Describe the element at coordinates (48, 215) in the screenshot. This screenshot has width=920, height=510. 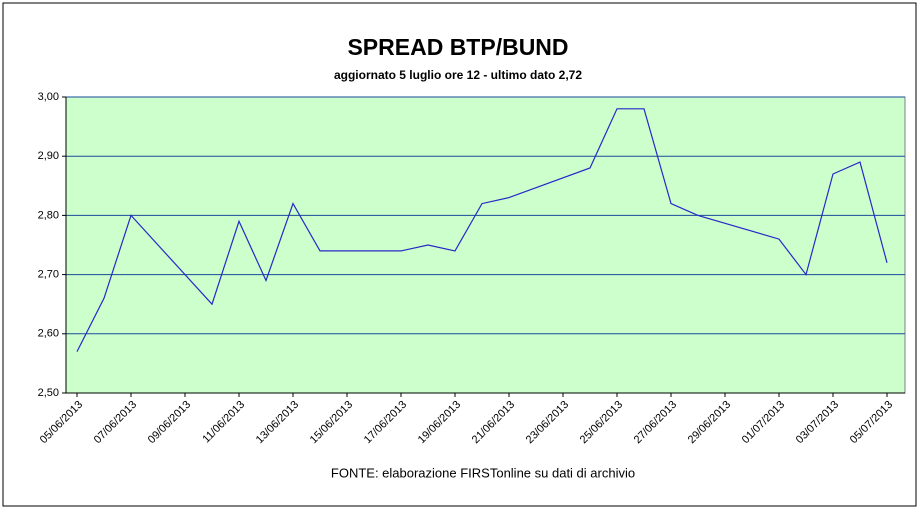
I see `y-tick-label: 2,80` at that location.